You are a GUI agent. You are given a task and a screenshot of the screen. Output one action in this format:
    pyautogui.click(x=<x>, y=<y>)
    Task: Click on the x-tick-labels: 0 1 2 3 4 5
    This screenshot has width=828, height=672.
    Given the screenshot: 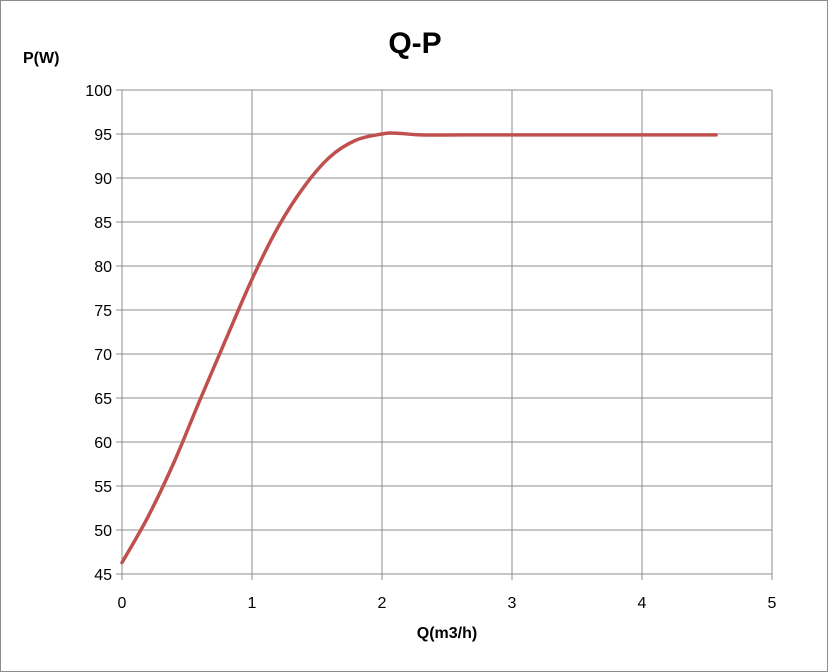 What is the action you would take?
    pyautogui.click(x=447, y=603)
    